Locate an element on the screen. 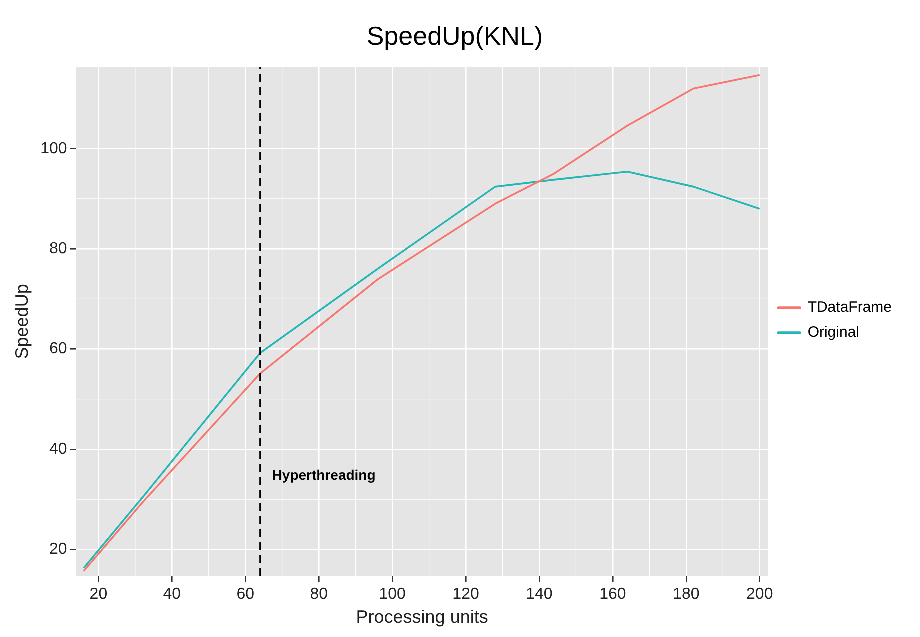 This screenshot has height=637, width=920. x-tick-label: 80 is located at coordinates (319, 595).